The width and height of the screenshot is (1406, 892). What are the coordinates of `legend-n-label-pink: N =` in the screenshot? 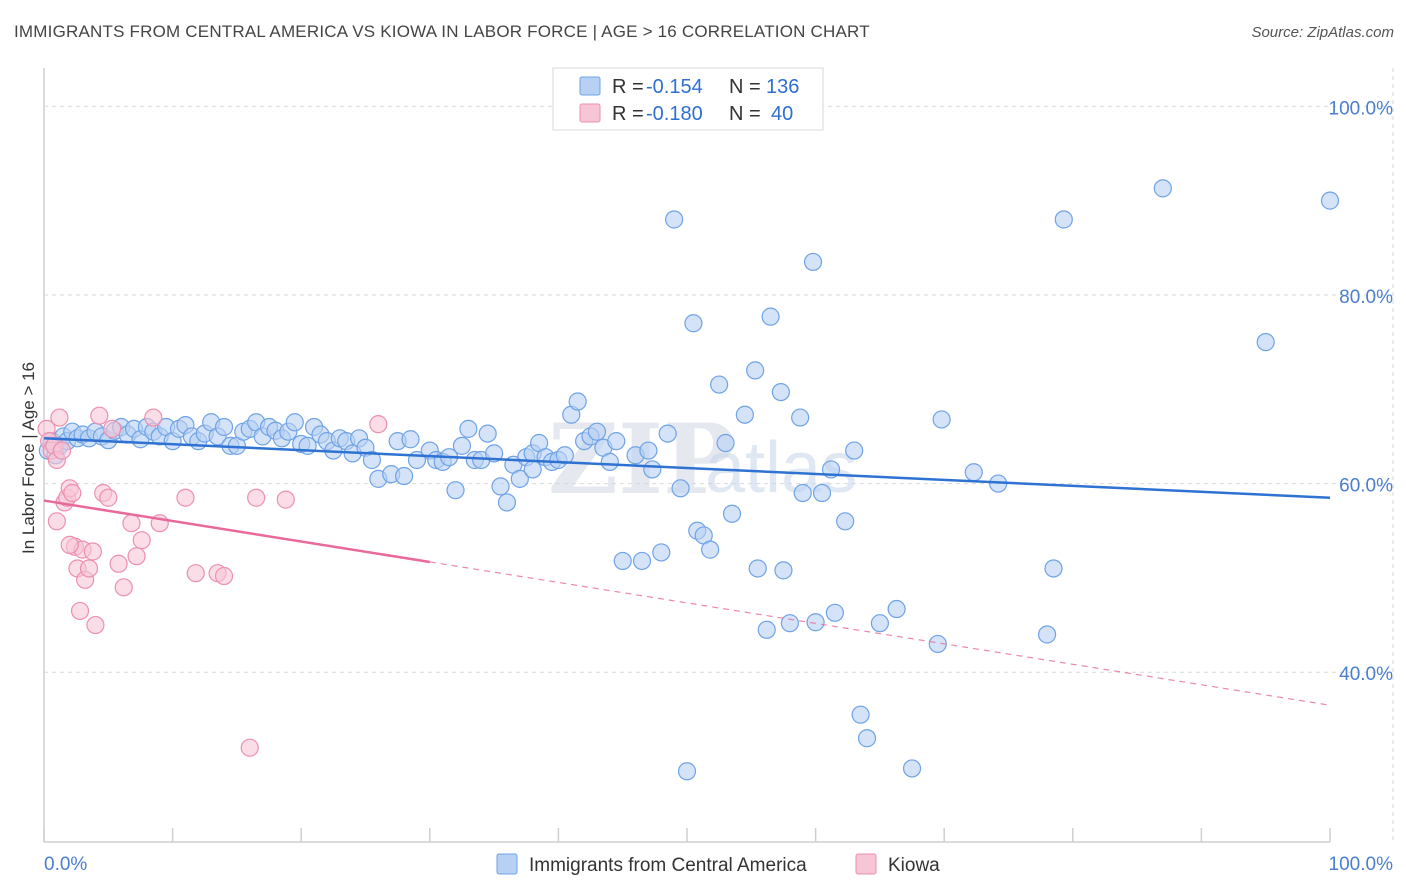 It's located at (745, 114).